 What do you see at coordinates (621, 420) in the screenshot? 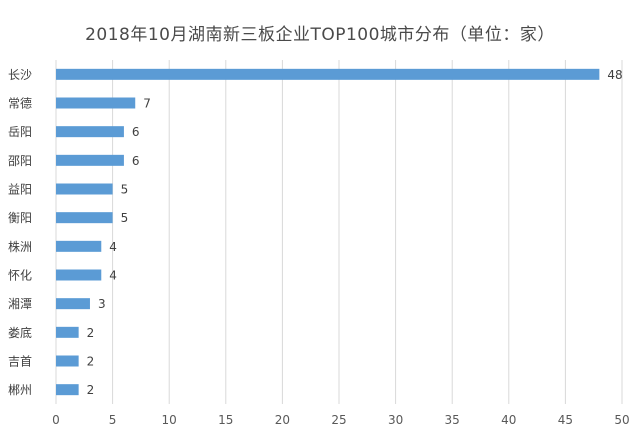
I see `x-tick-label: 50` at bounding box center [621, 420].